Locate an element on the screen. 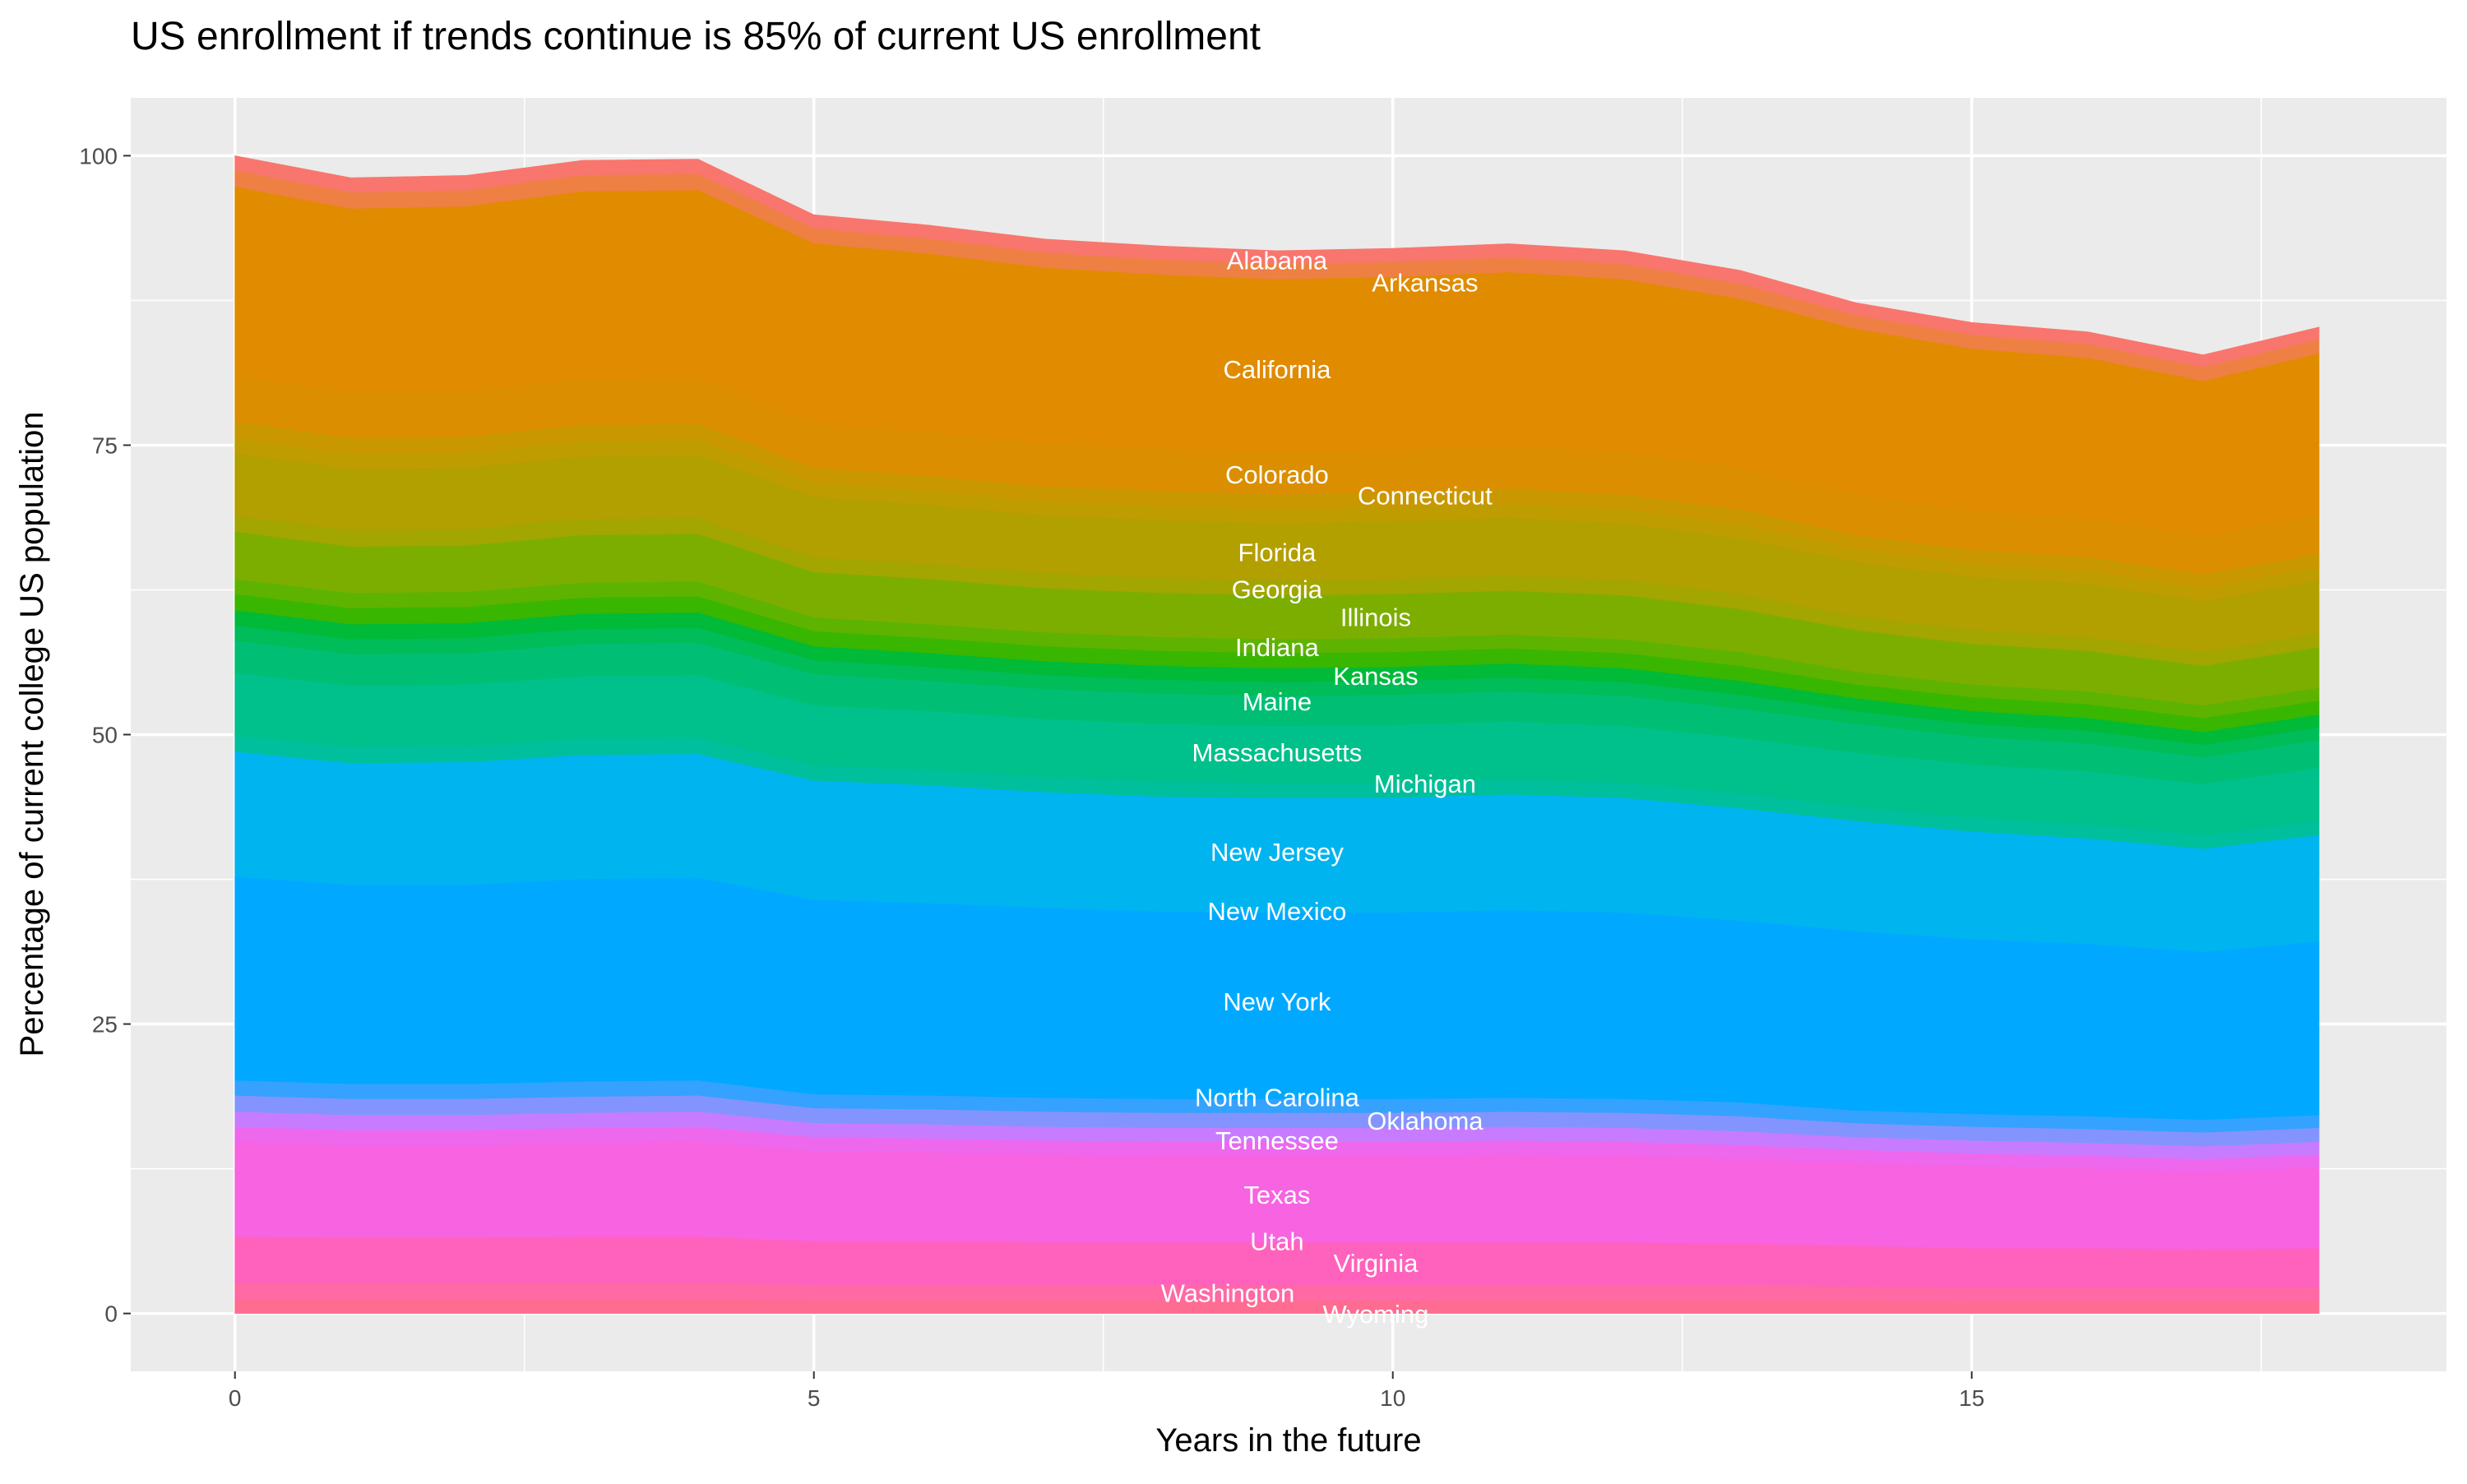 The height and width of the screenshot is (1484, 2467). area-label: Virginia is located at coordinates (1376, 1263).